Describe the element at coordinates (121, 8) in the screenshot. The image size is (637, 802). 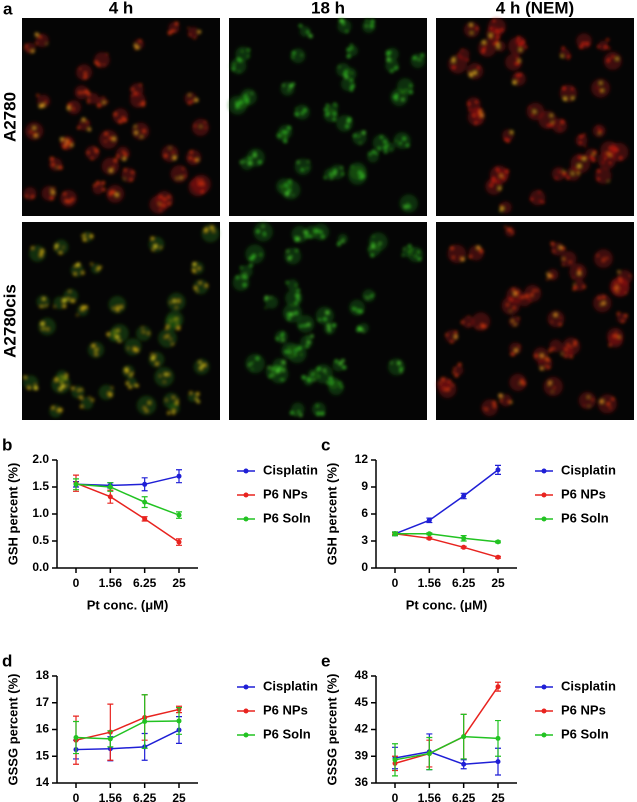
I see `column-label: 4 h` at that location.